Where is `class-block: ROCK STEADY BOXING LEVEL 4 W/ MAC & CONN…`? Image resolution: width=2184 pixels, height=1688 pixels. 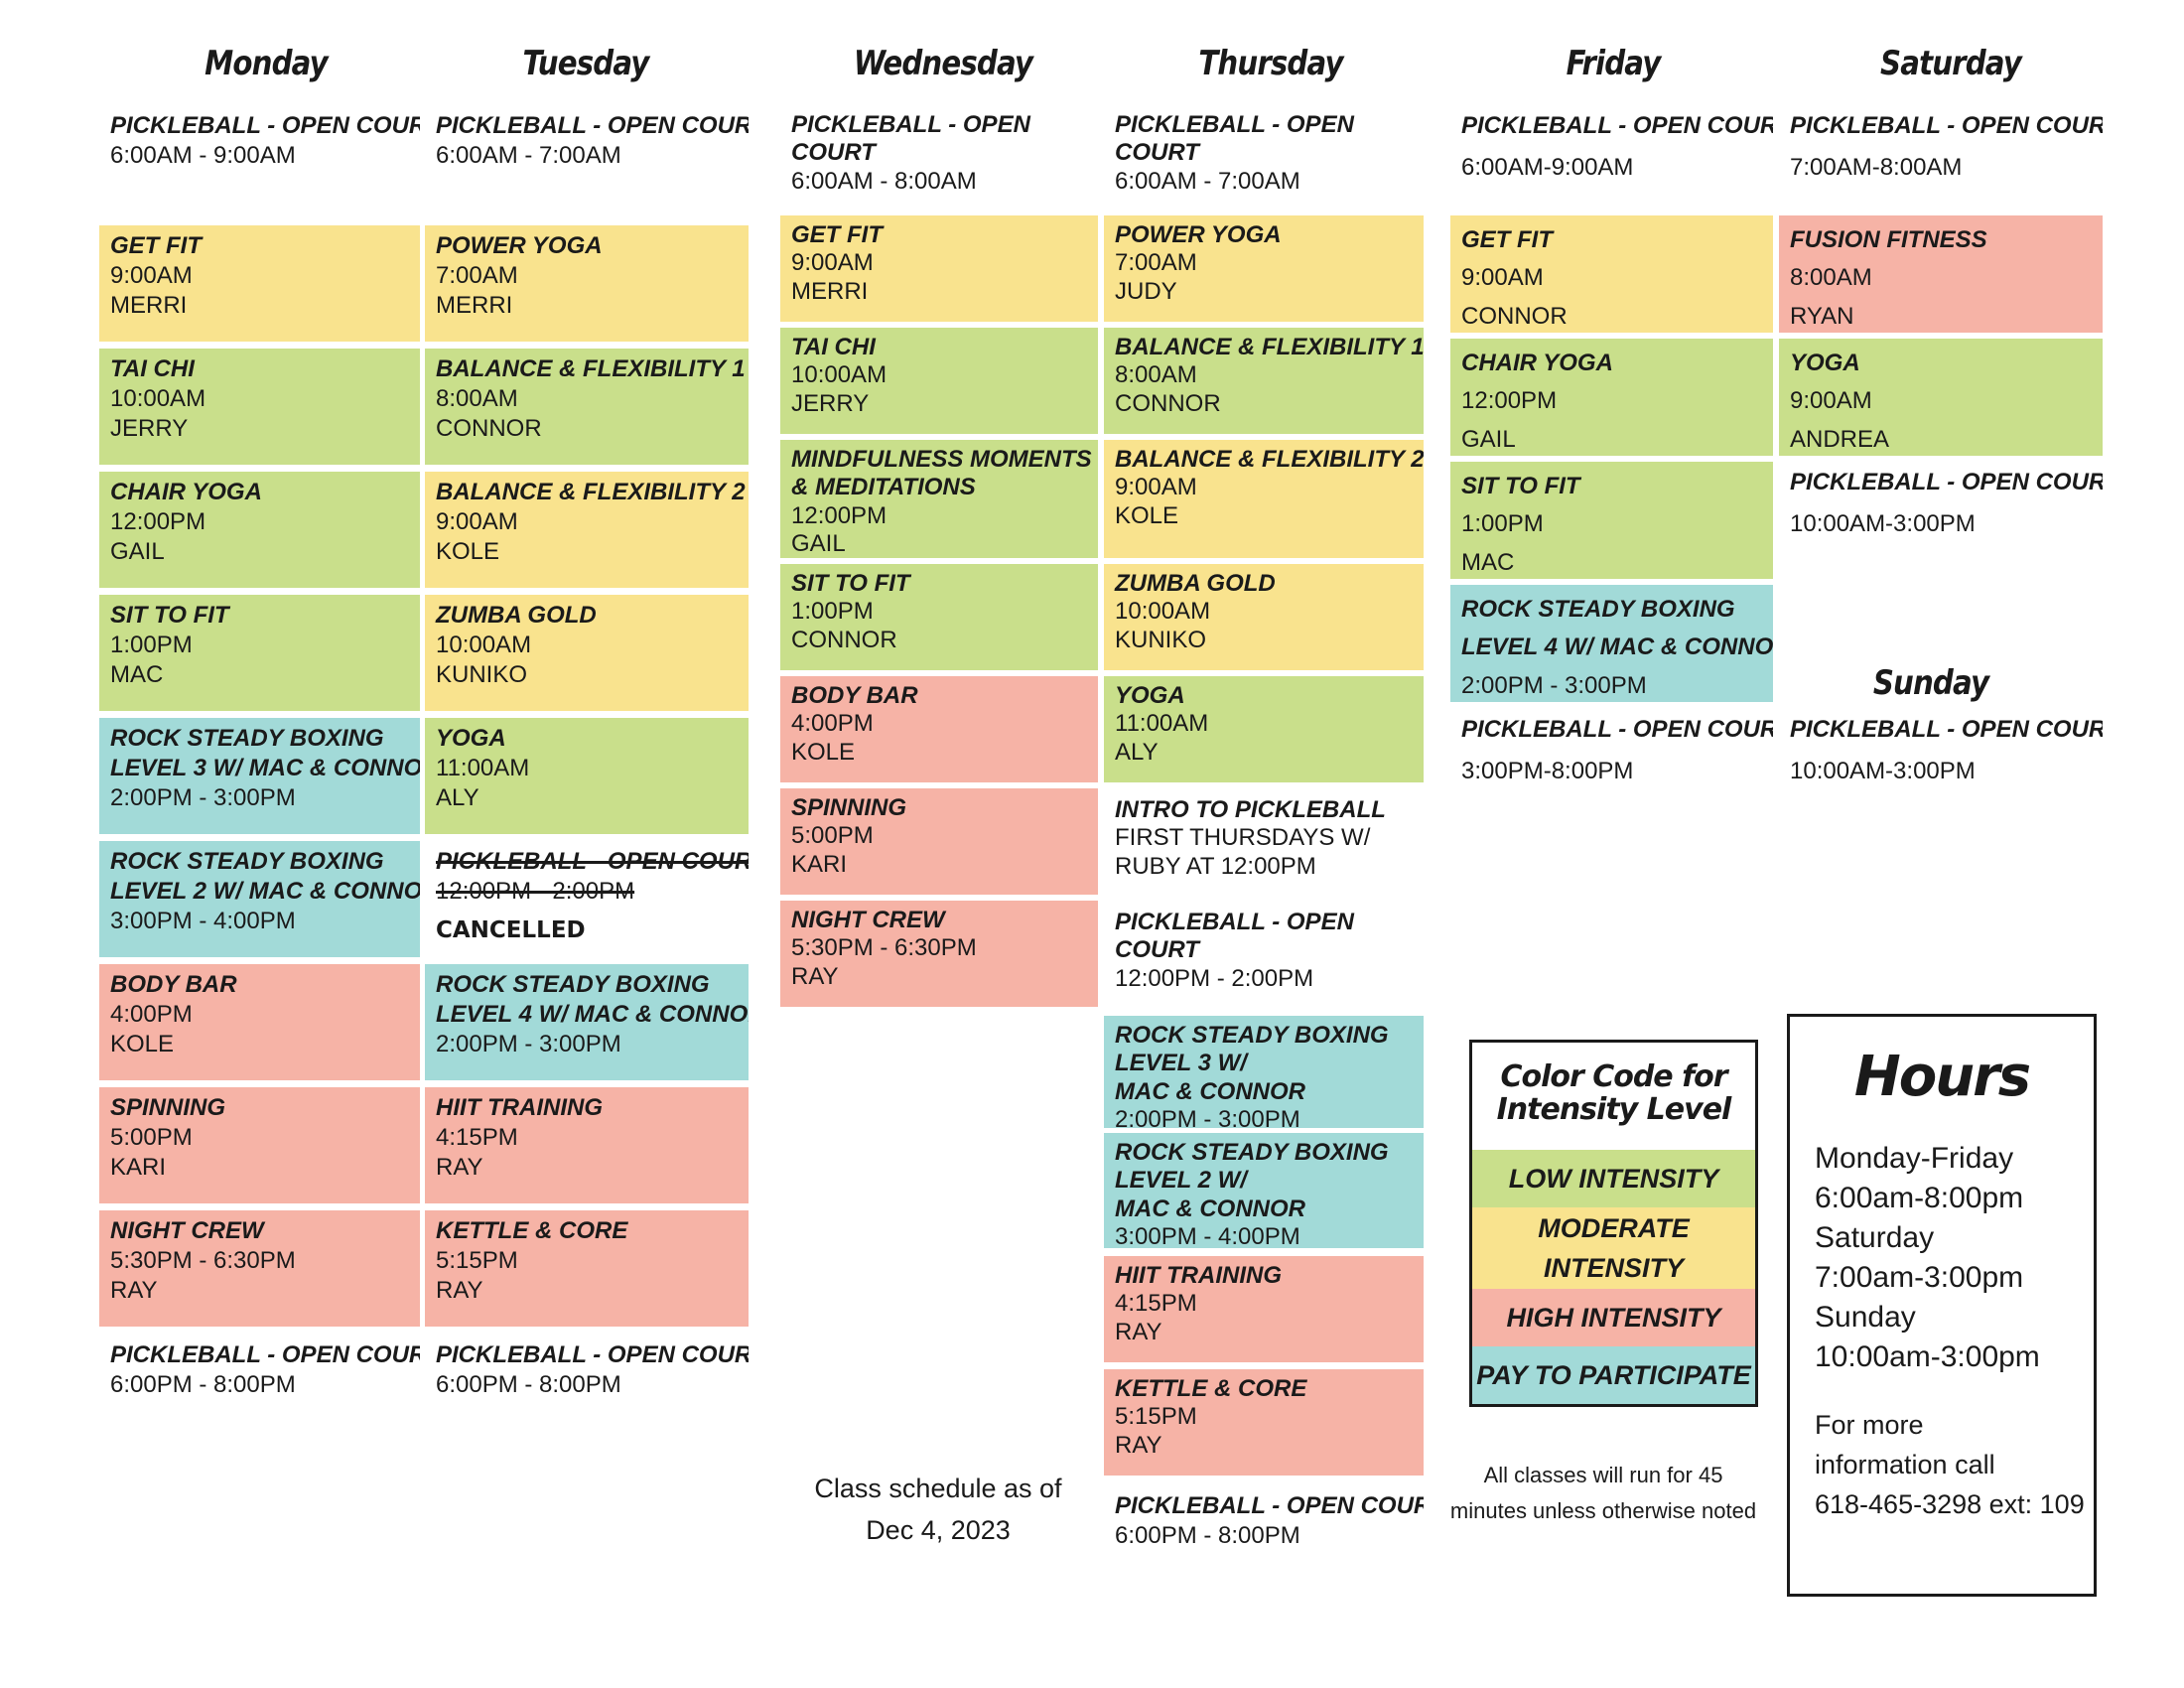 class-block: ROCK STEADY BOXING LEVEL 4 W/ MAC & CONN… is located at coordinates (587, 1022).